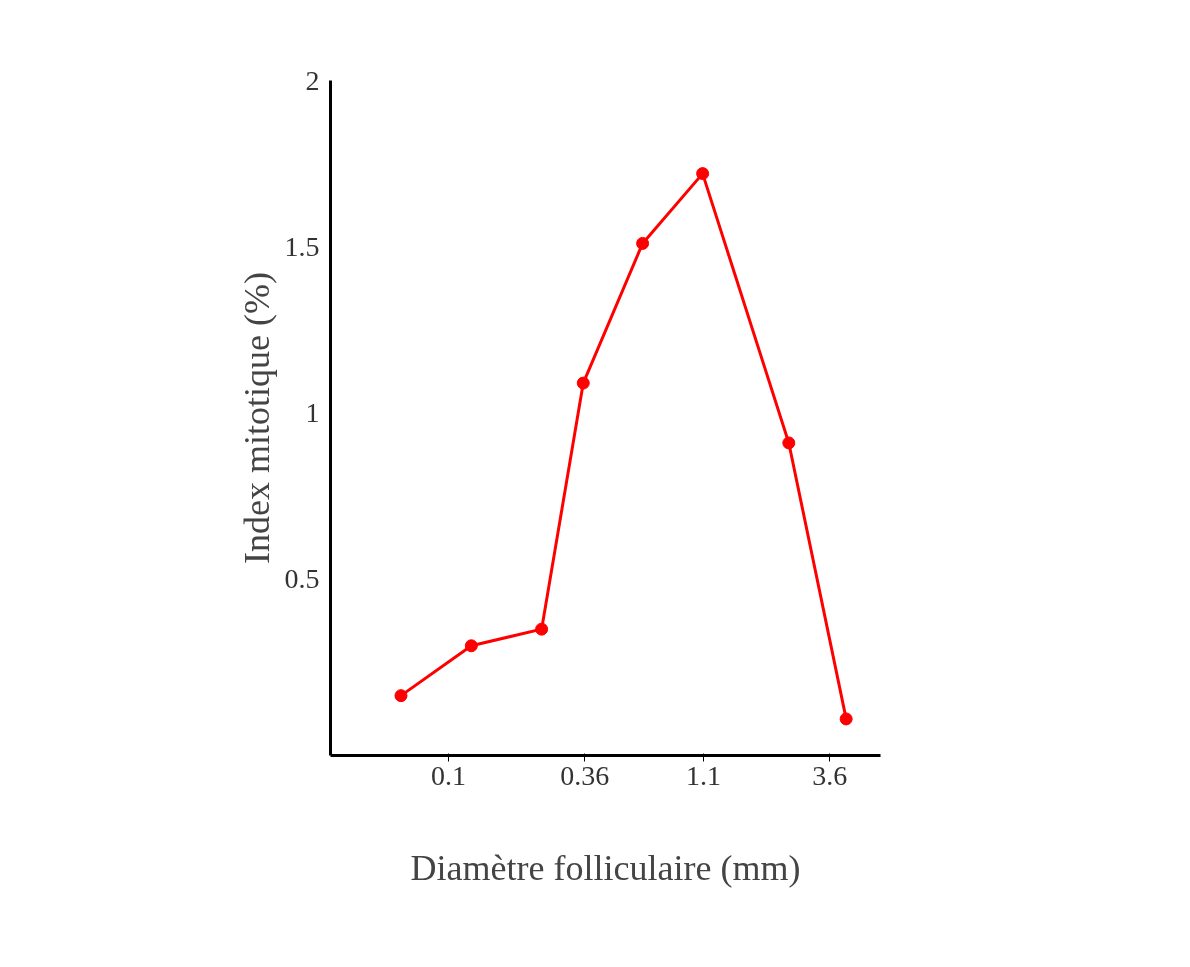 This screenshot has width=1190, height=967. What do you see at coordinates (448, 775) in the screenshot?
I see `x-tick-label: 0.1` at bounding box center [448, 775].